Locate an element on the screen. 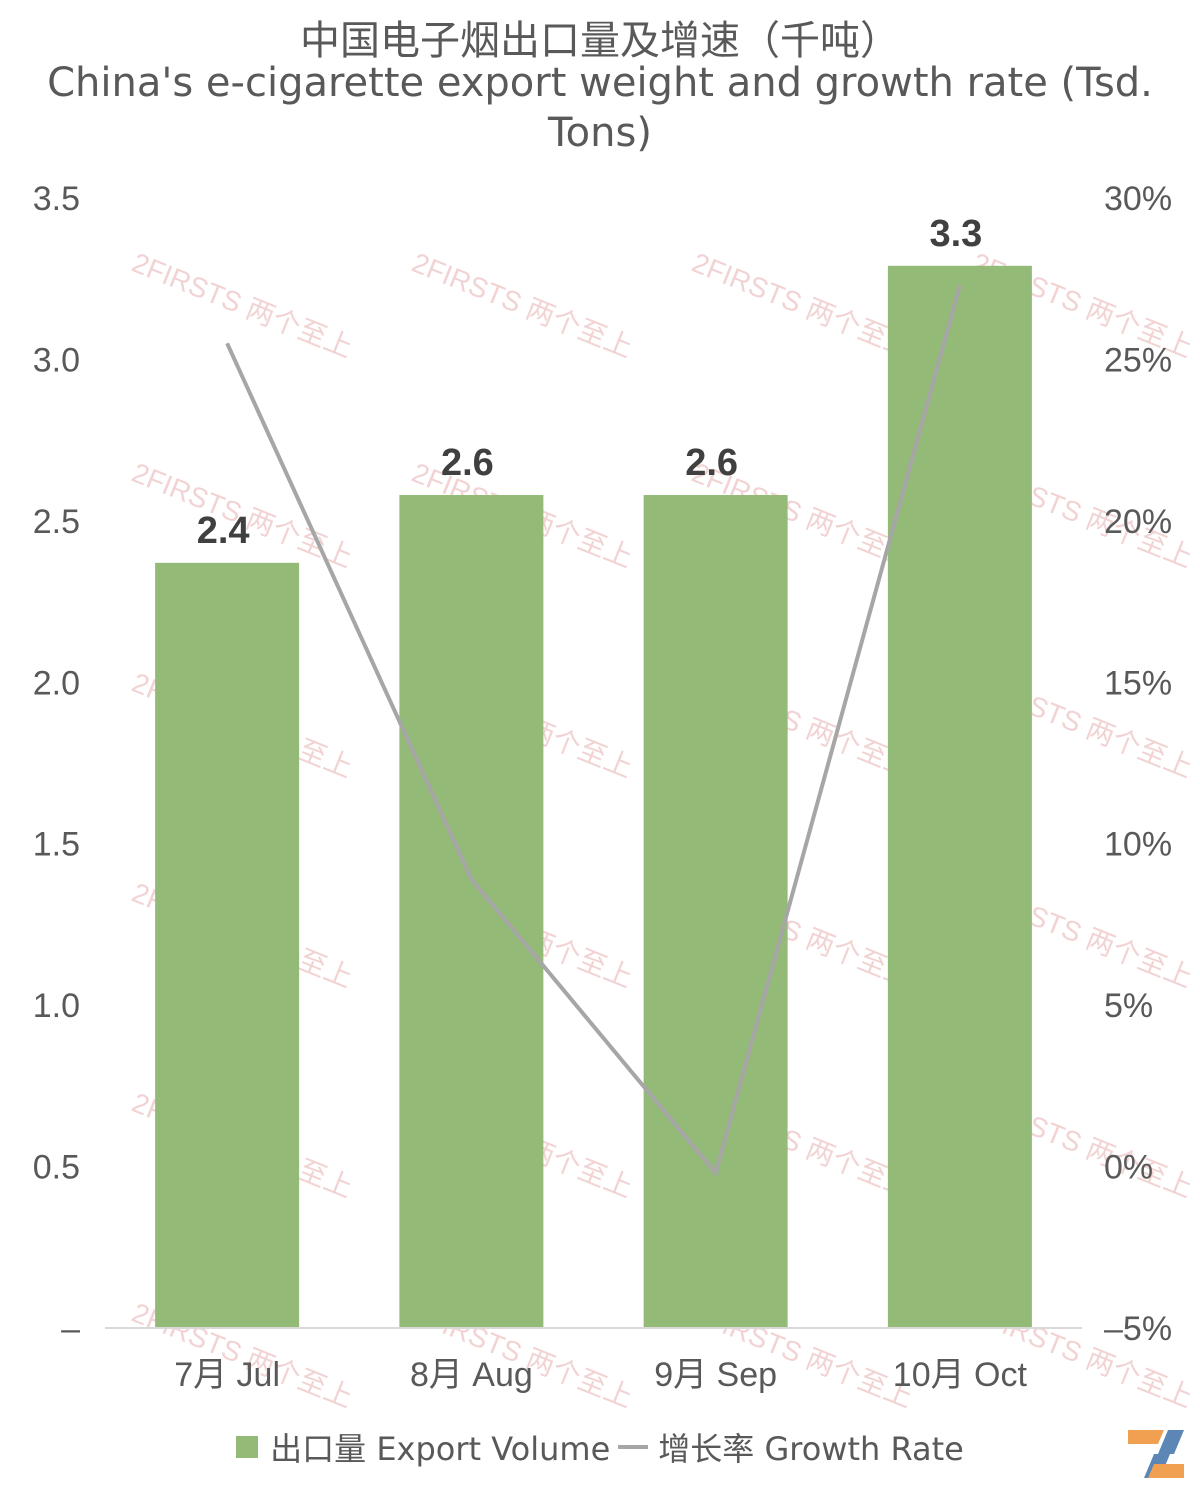 The image size is (1200, 1494). y-right-tick-label: 20% is located at coordinates (1138, 522).